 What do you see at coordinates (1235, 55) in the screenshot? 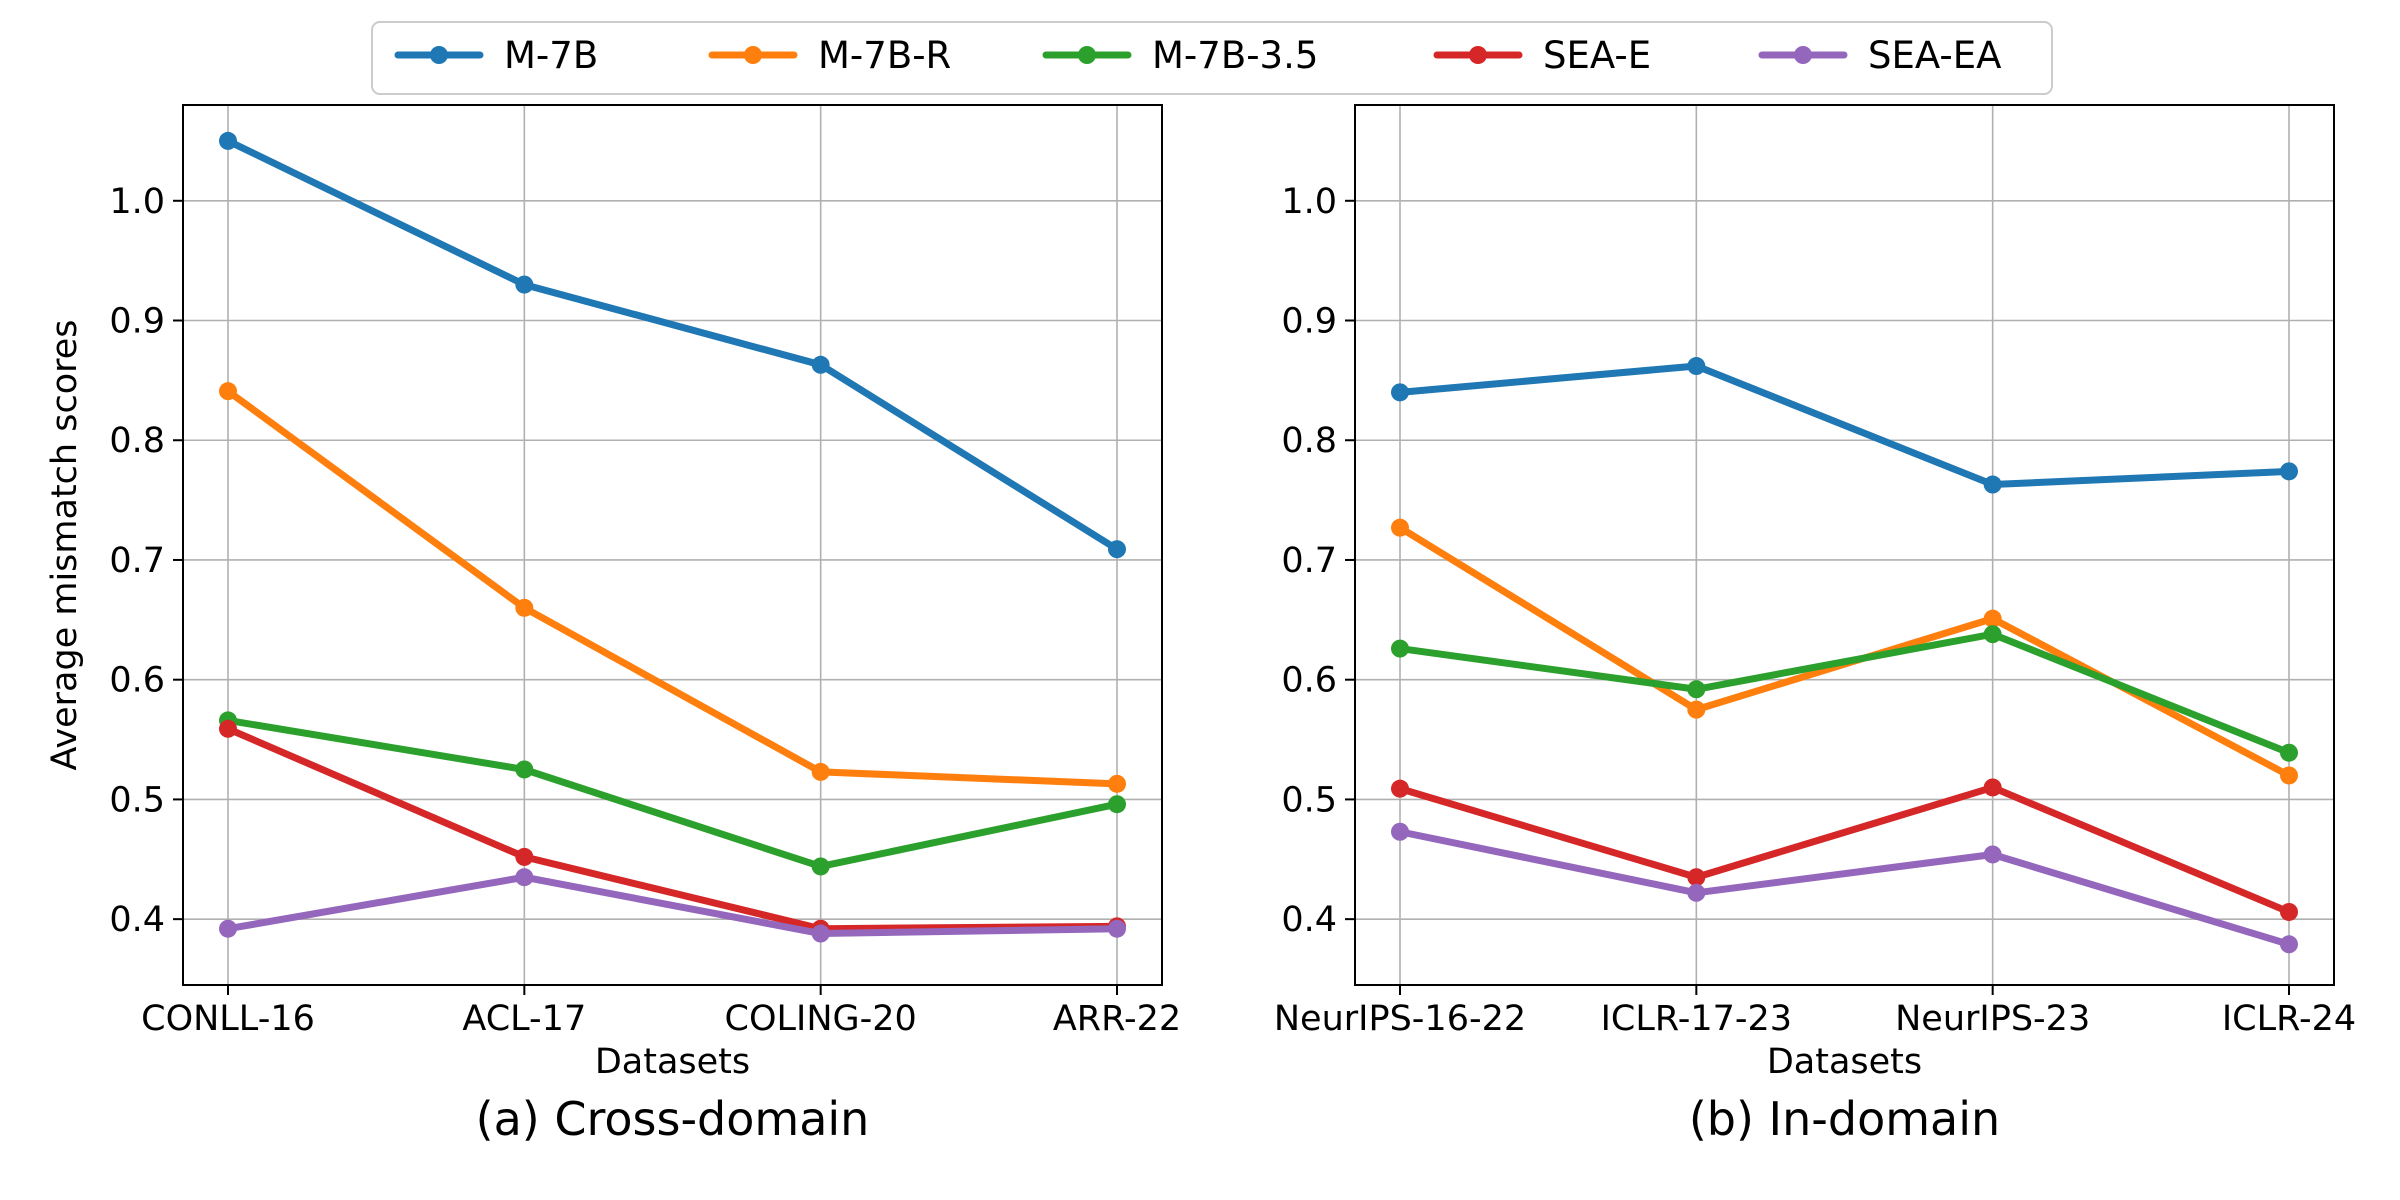
I see `legend-label: M-7B-3.5` at bounding box center [1235, 55].